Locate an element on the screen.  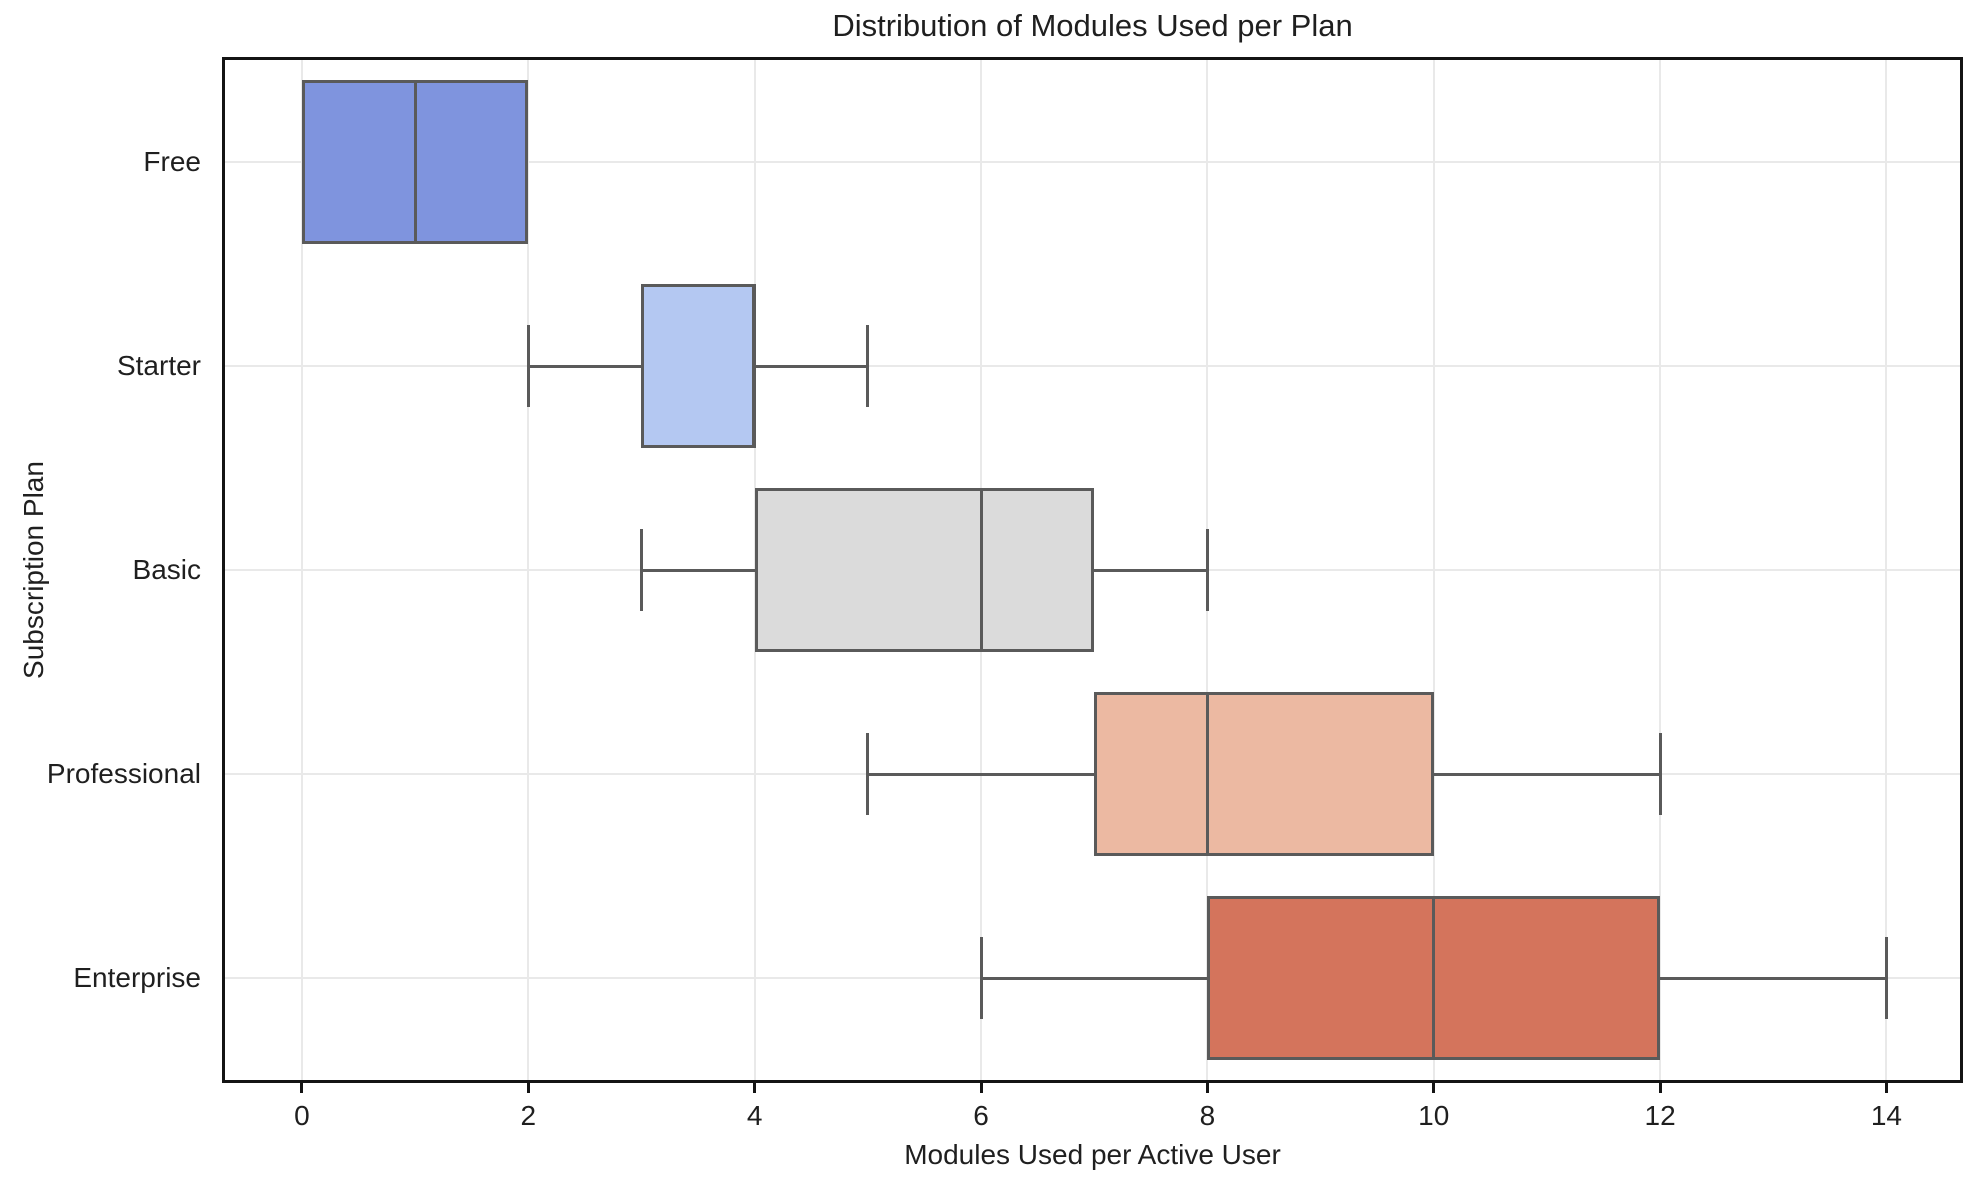
chart-title: Distribution of Modules Used per Plan is located at coordinates (1092, 25).